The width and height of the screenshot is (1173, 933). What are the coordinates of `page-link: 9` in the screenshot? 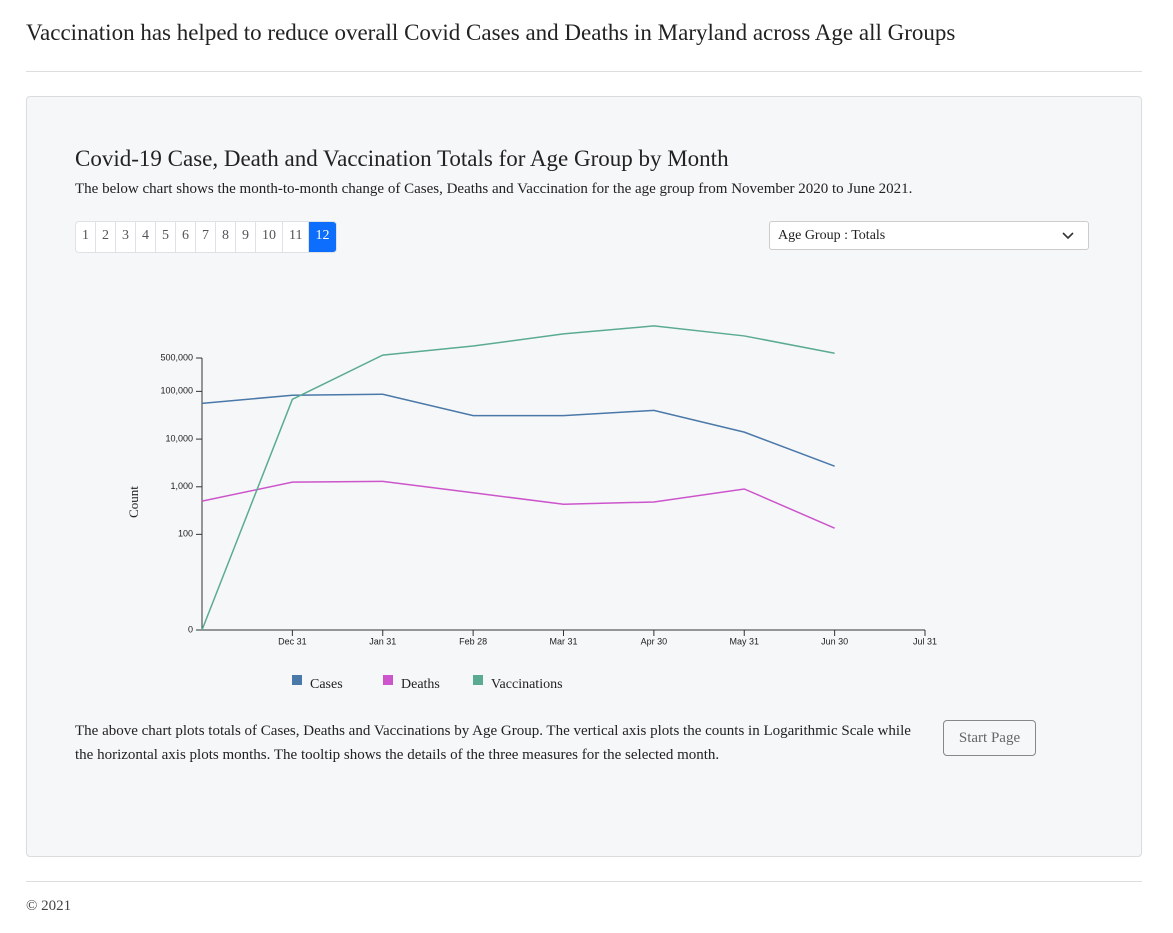 It's located at (246, 237).